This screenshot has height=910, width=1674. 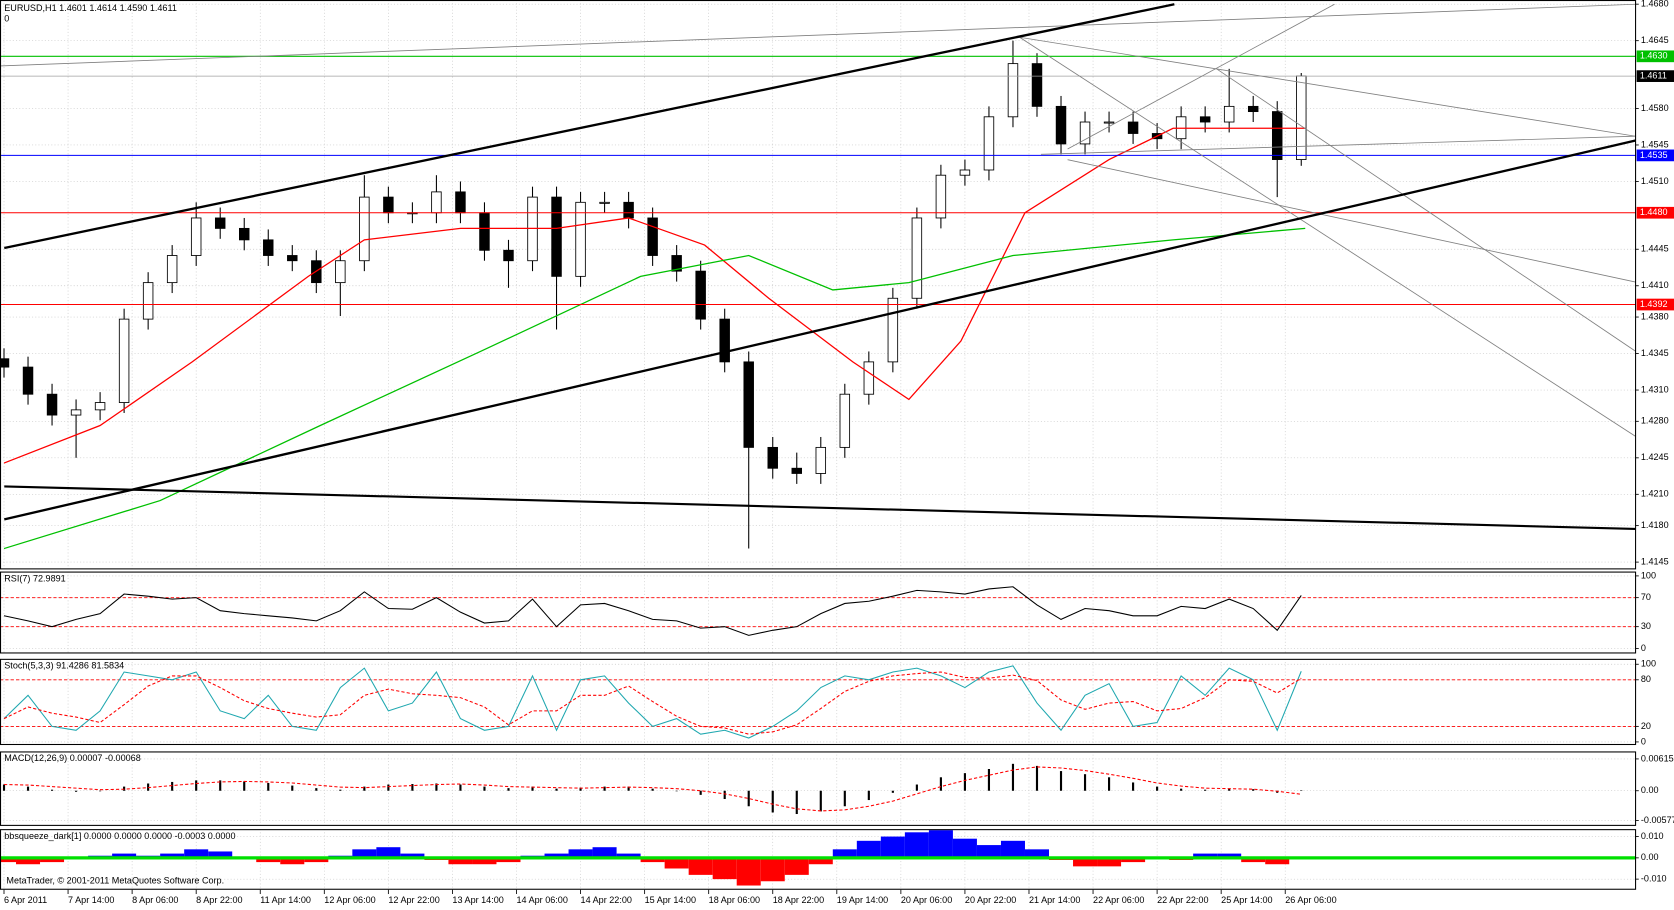 What do you see at coordinates (25, 900) in the screenshot?
I see `x-tick-label: 6 Apr 2011` at bounding box center [25, 900].